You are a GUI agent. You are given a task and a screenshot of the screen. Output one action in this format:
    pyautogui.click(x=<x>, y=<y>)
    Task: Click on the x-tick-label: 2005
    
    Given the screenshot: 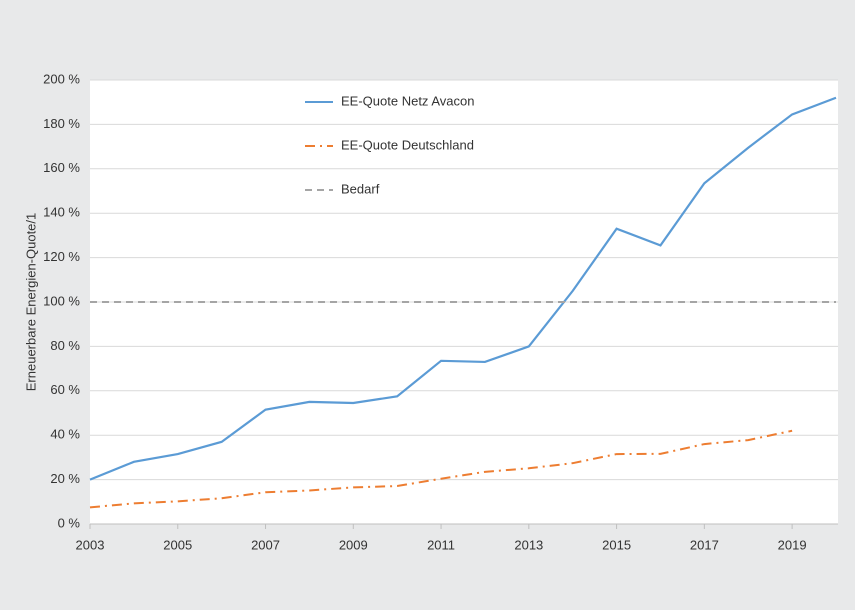 What is the action you would take?
    pyautogui.click(x=177, y=544)
    